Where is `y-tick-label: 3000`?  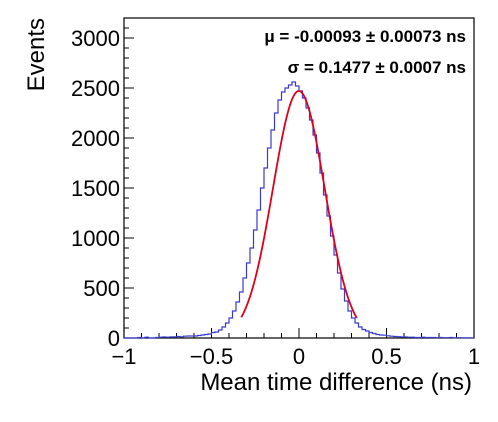 y-tick-label: 3000 is located at coordinates (95, 38).